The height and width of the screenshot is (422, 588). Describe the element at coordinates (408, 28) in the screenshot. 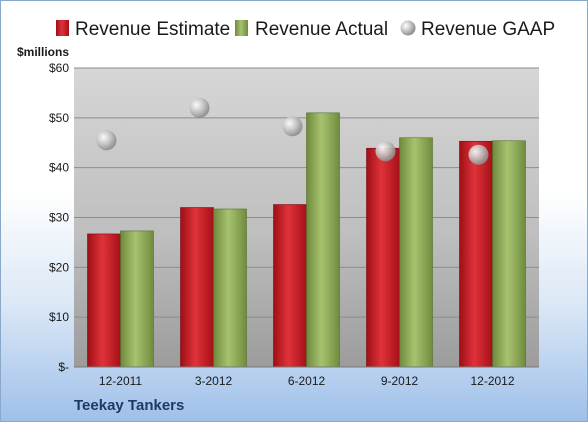

I see `legend-swatch-gaap` at that location.